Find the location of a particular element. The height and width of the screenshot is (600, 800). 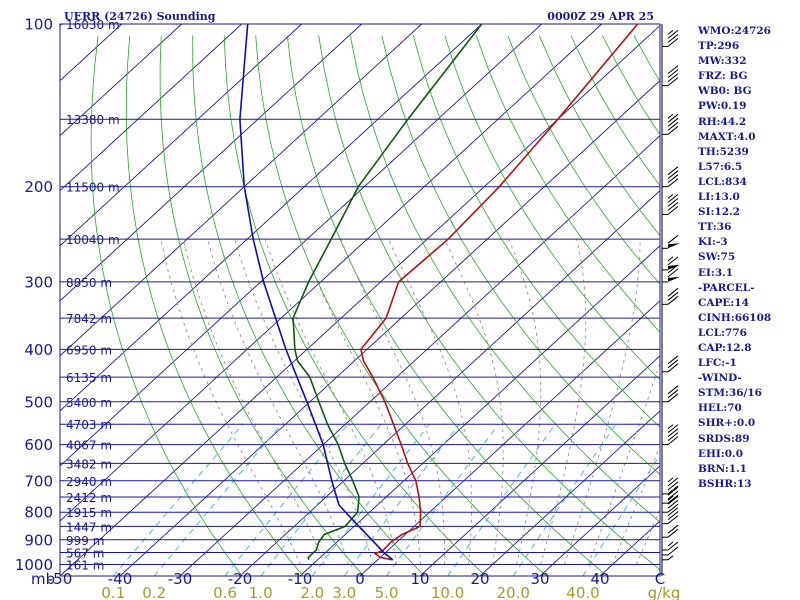

height-label: 161 m is located at coordinates (85, 566).